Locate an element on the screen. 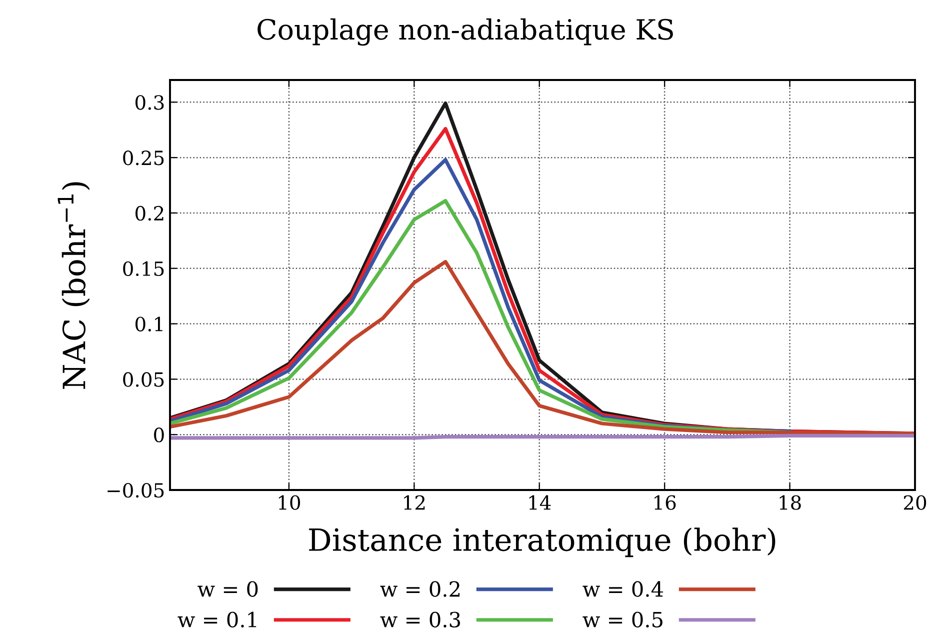 The width and height of the screenshot is (931, 644). x-tick-label: 10 is located at coordinates (289, 502).